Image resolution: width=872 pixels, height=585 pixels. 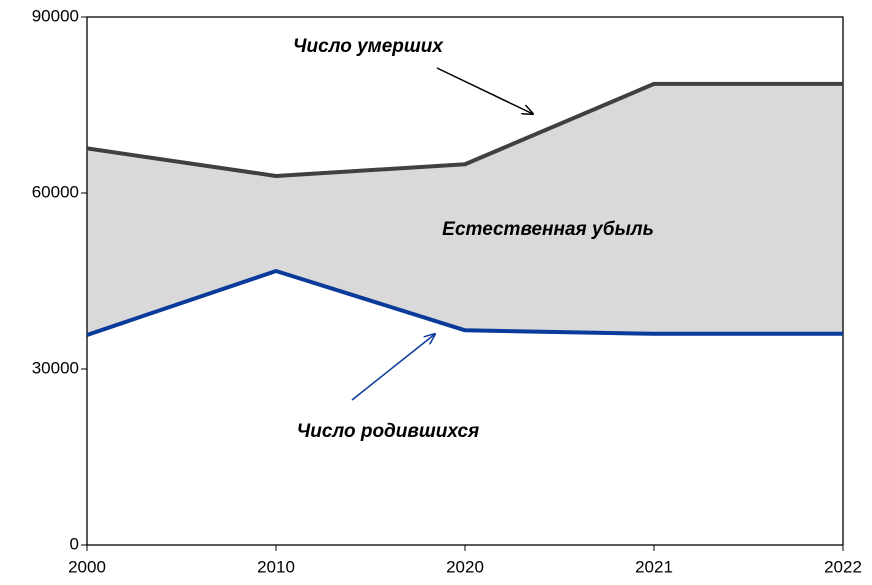 What do you see at coordinates (843, 566) in the screenshot?
I see `x-tick-label: 2022` at bounding box center [843, 566].